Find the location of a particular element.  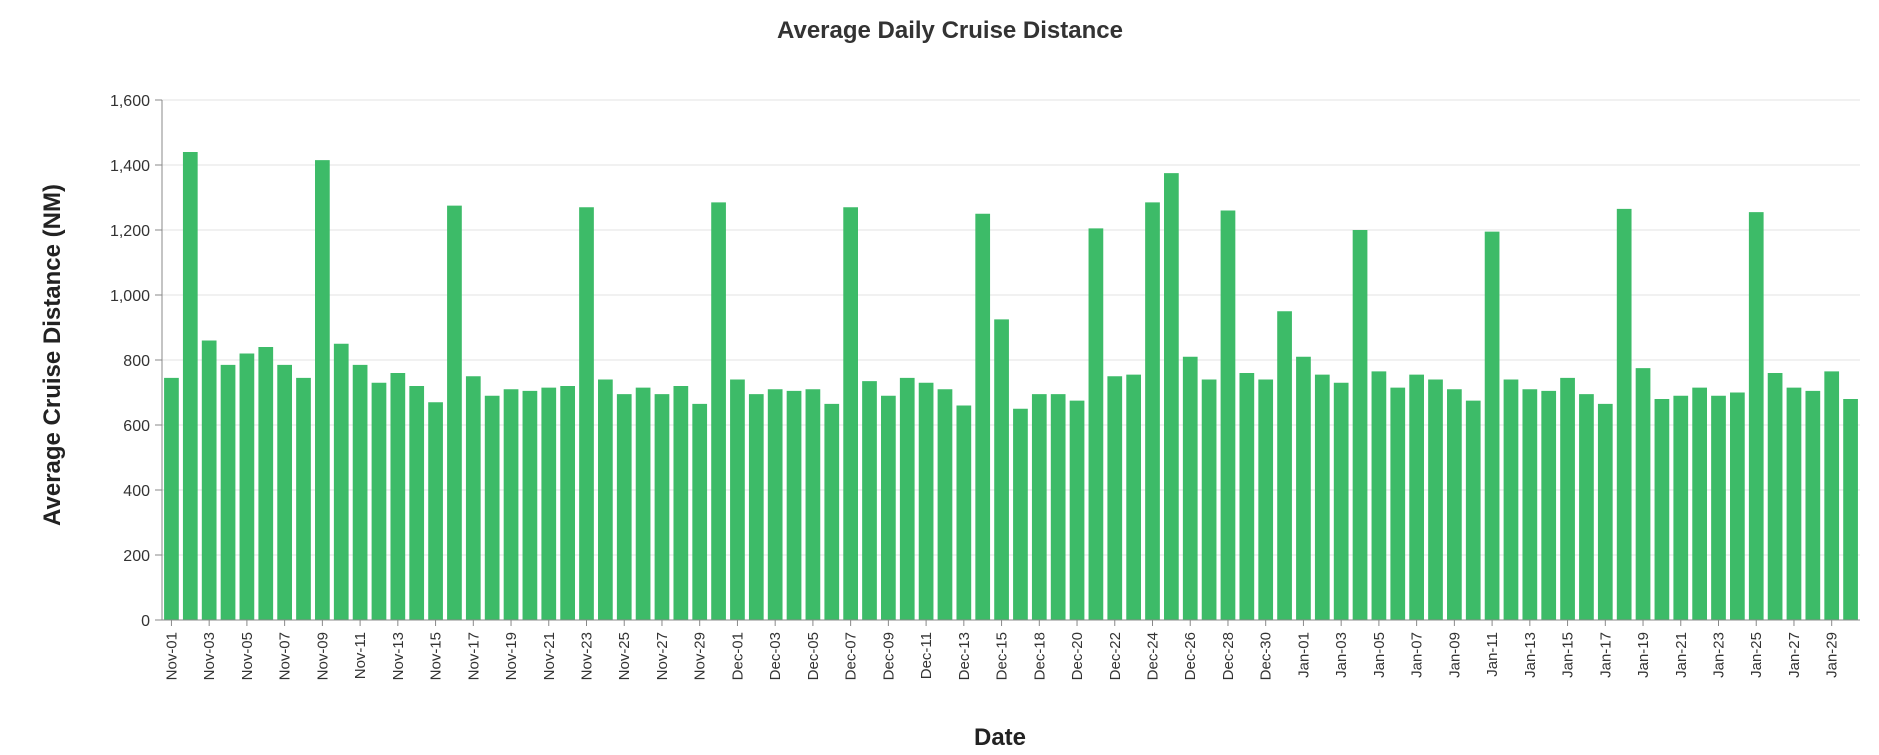

x-tick-label: Dec-26 is located at coordinates (1190, 656).